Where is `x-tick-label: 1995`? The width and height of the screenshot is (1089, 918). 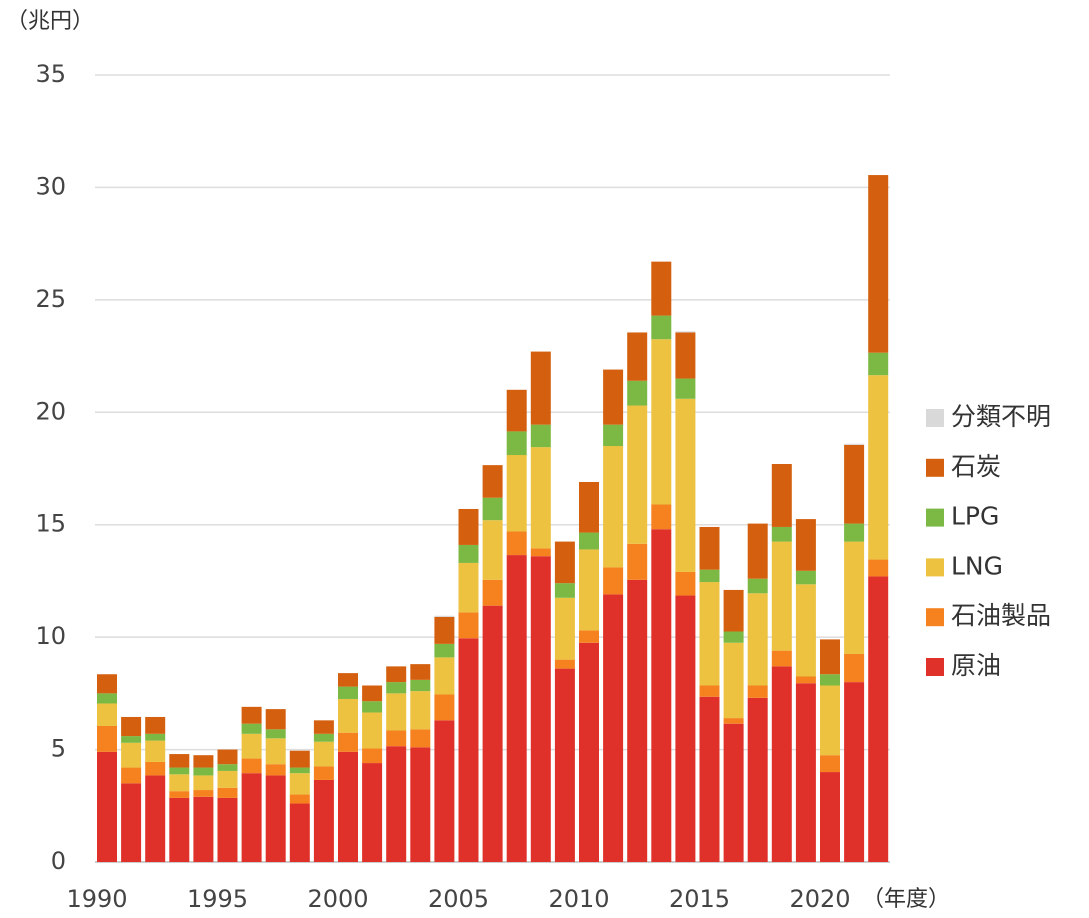 x-tick-label: 1995 is located at coordinates (217, 899).